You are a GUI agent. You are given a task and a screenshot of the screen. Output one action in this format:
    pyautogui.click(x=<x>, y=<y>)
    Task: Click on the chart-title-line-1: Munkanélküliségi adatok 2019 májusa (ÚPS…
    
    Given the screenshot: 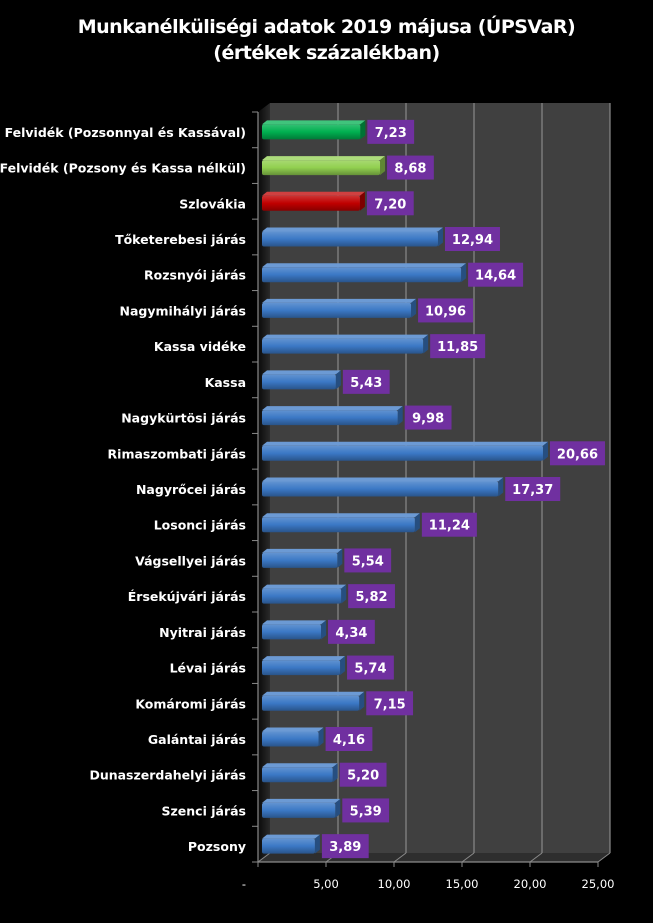 What is the action you would take?
    pyautogui.click(x=326, y=27)
    